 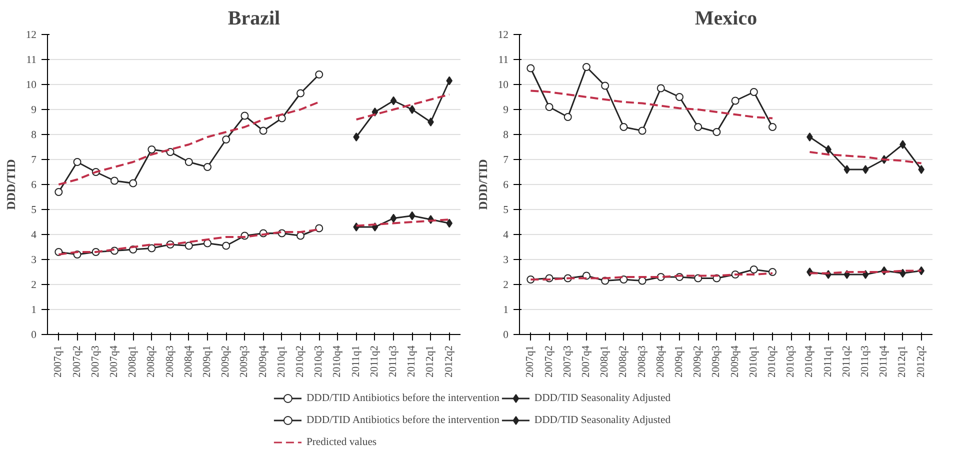 What do you see at coordinates (568, 362) in the screenshot?
I see `x-tick-label: 2007q3` at bounding box center [568, 362].